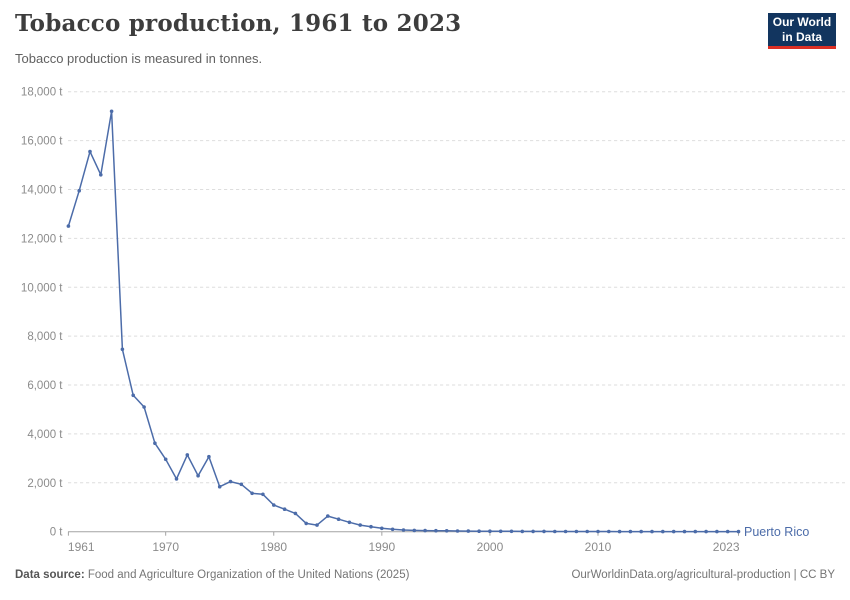  What do you see at coordinates (238, 23) in the screenshot?
I see `chart-title: Tobacco production, 1961 to 2023` at bounding box center [238, 23].